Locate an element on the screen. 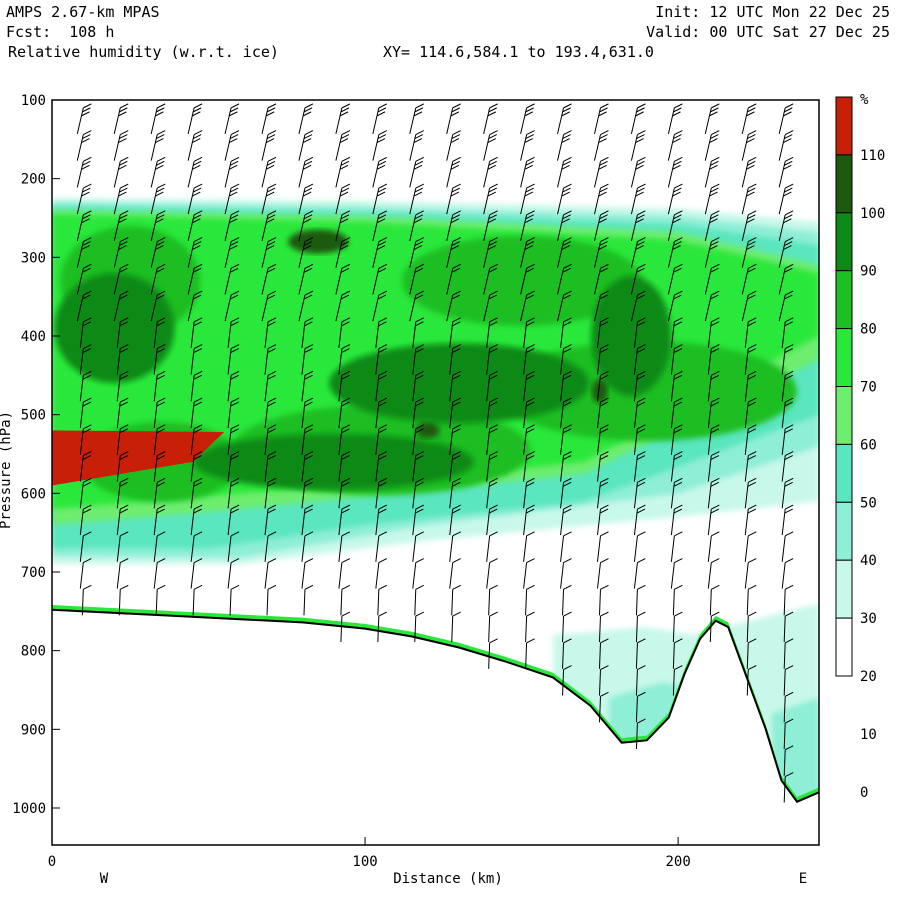 The width and height of the screenshot is (900, 900). y-tick-label: 300 is located at coordinates (33, 258).